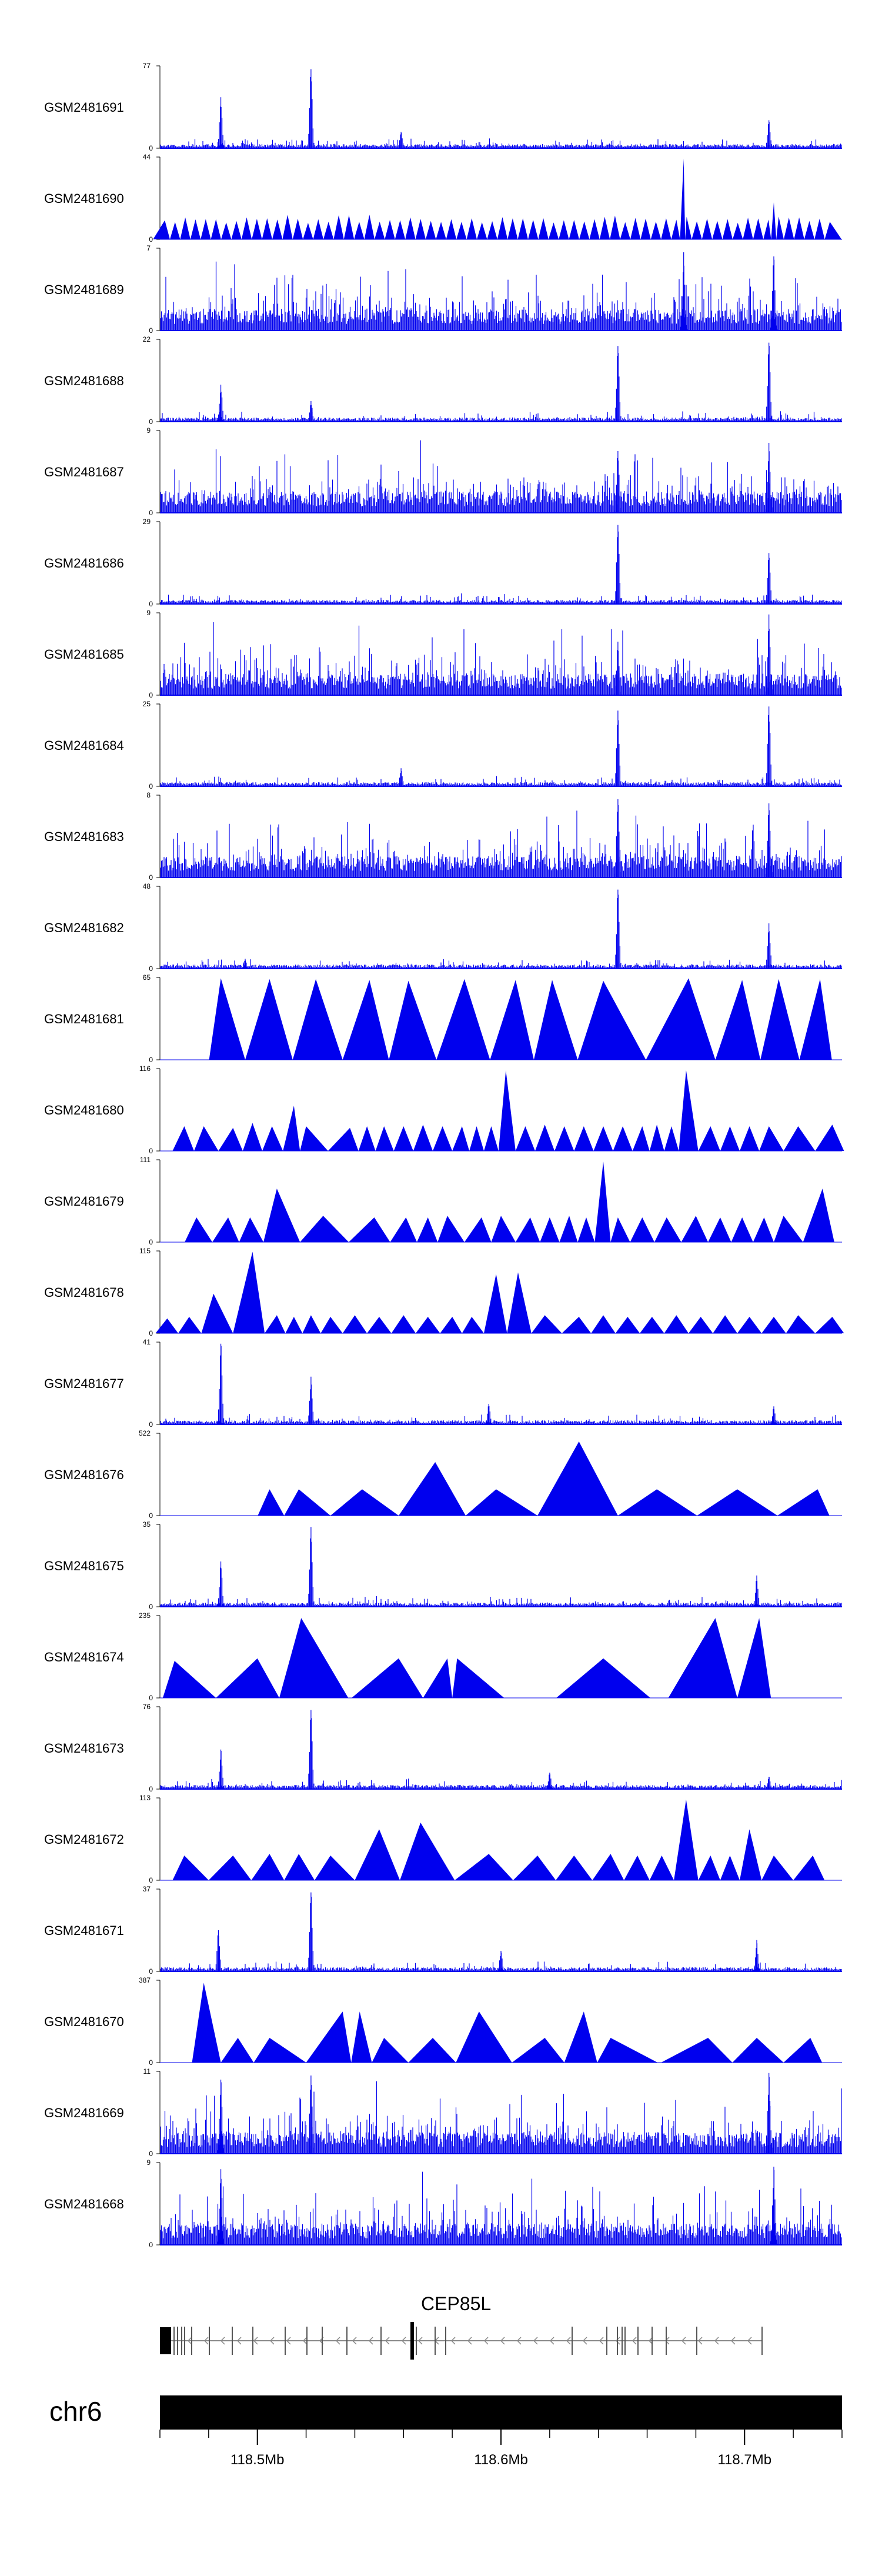 This screenshot has width=882, height=2576. Describe the element at coordinates (145, 1433) in the screenshot. I see `y-max-label: 522` at that location.